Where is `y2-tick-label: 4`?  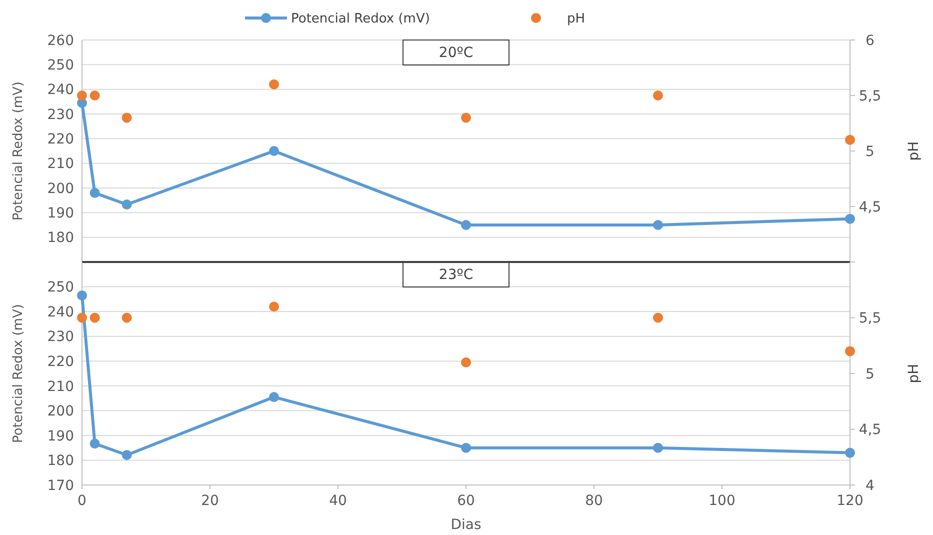
y2-tick-label: 4 is located at coordinates (870, 486).